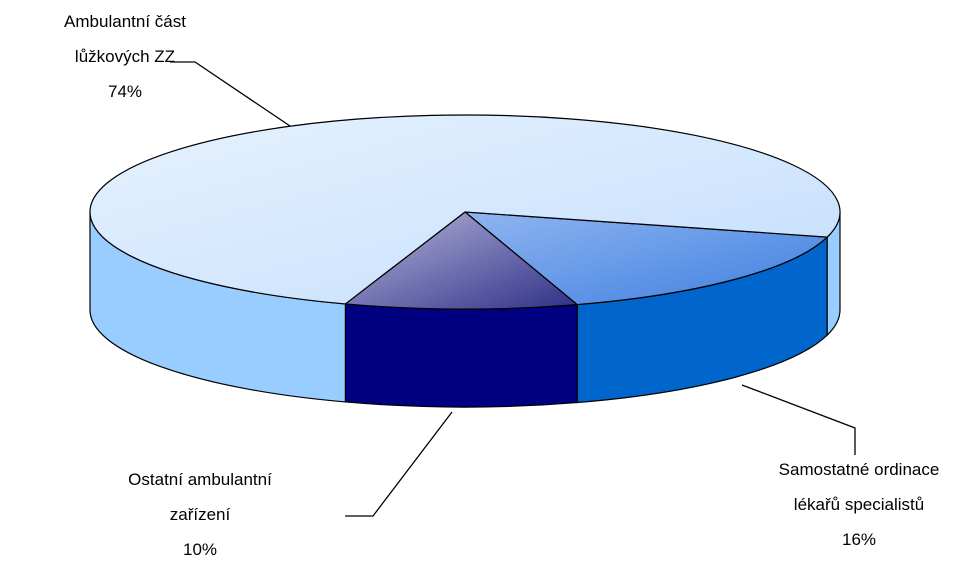 Image resolution: width=960 pixels, height=567 pixels. Describe the element at coordinates (859, 539) in the screenshot. I see `value-label: 16%` at that location.